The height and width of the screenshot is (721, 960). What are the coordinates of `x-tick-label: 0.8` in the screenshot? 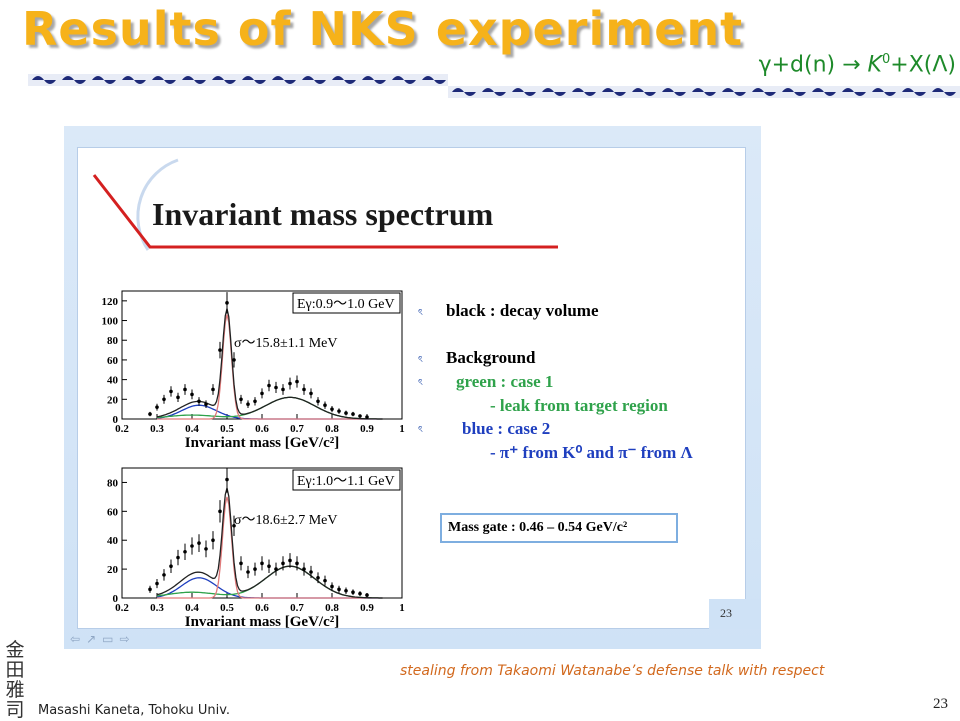 It's located at (332, 429).